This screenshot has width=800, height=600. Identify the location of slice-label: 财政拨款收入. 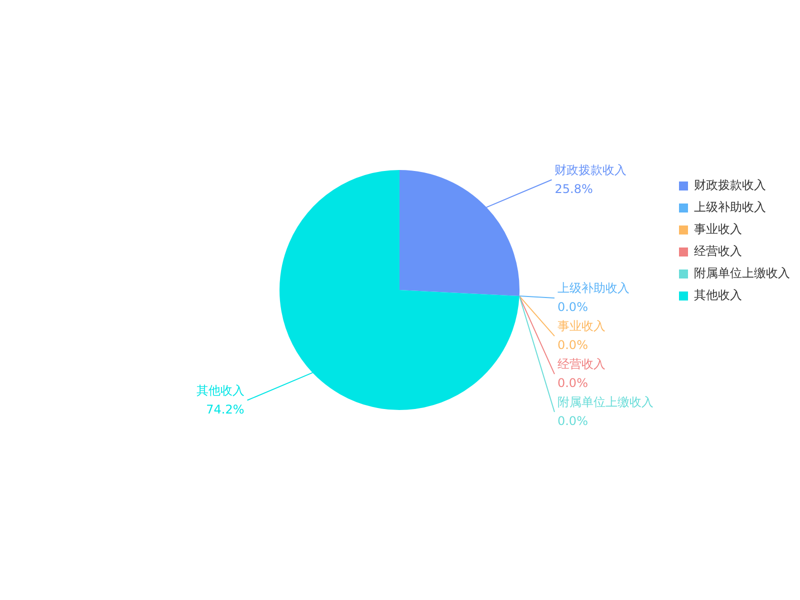
(590, 169).